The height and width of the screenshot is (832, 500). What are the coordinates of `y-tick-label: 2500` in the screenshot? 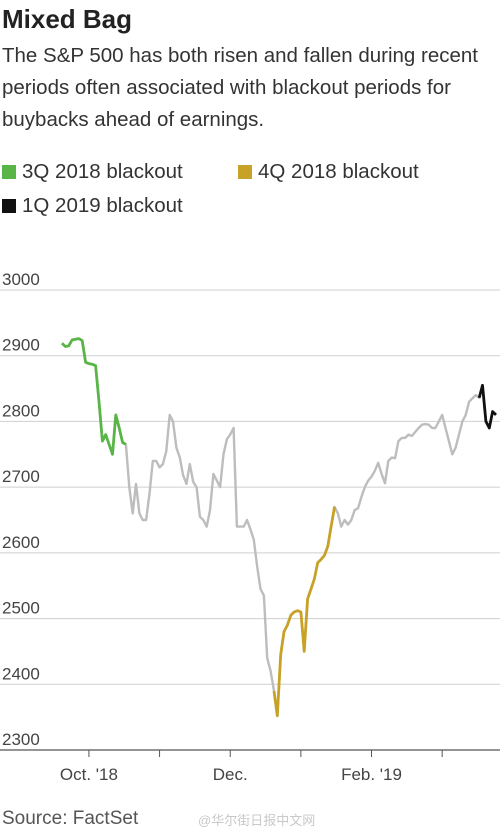 It's located at (21, 608).